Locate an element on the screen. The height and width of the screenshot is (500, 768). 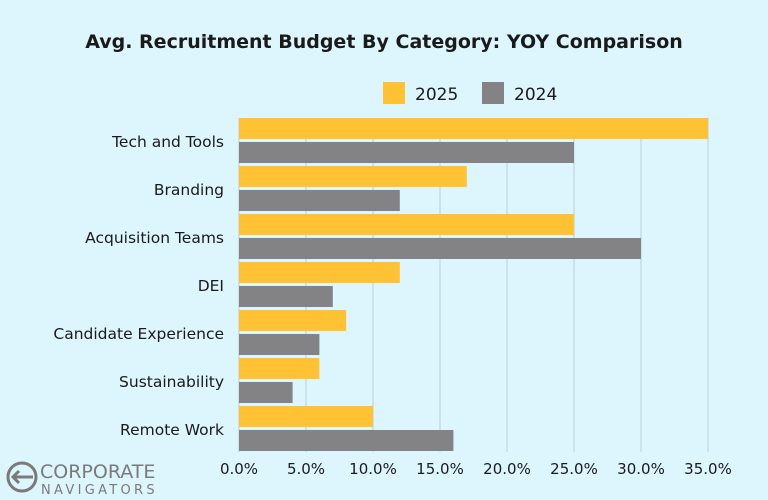
category-label: Candidate Experience is located at coordinates (138, 334).